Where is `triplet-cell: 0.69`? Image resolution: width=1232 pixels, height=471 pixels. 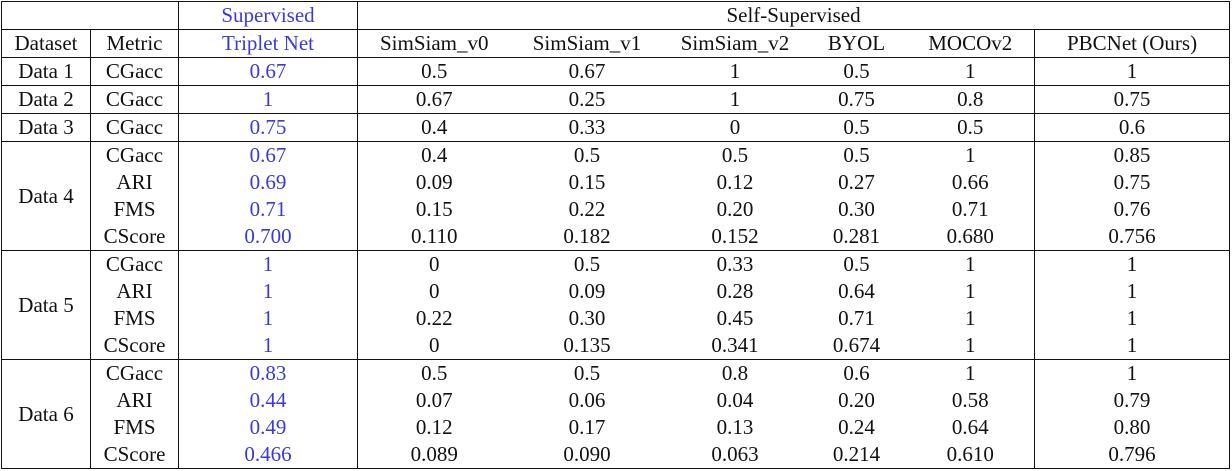 triplet-cell: 0.69 is located at coordinates (268, 182).